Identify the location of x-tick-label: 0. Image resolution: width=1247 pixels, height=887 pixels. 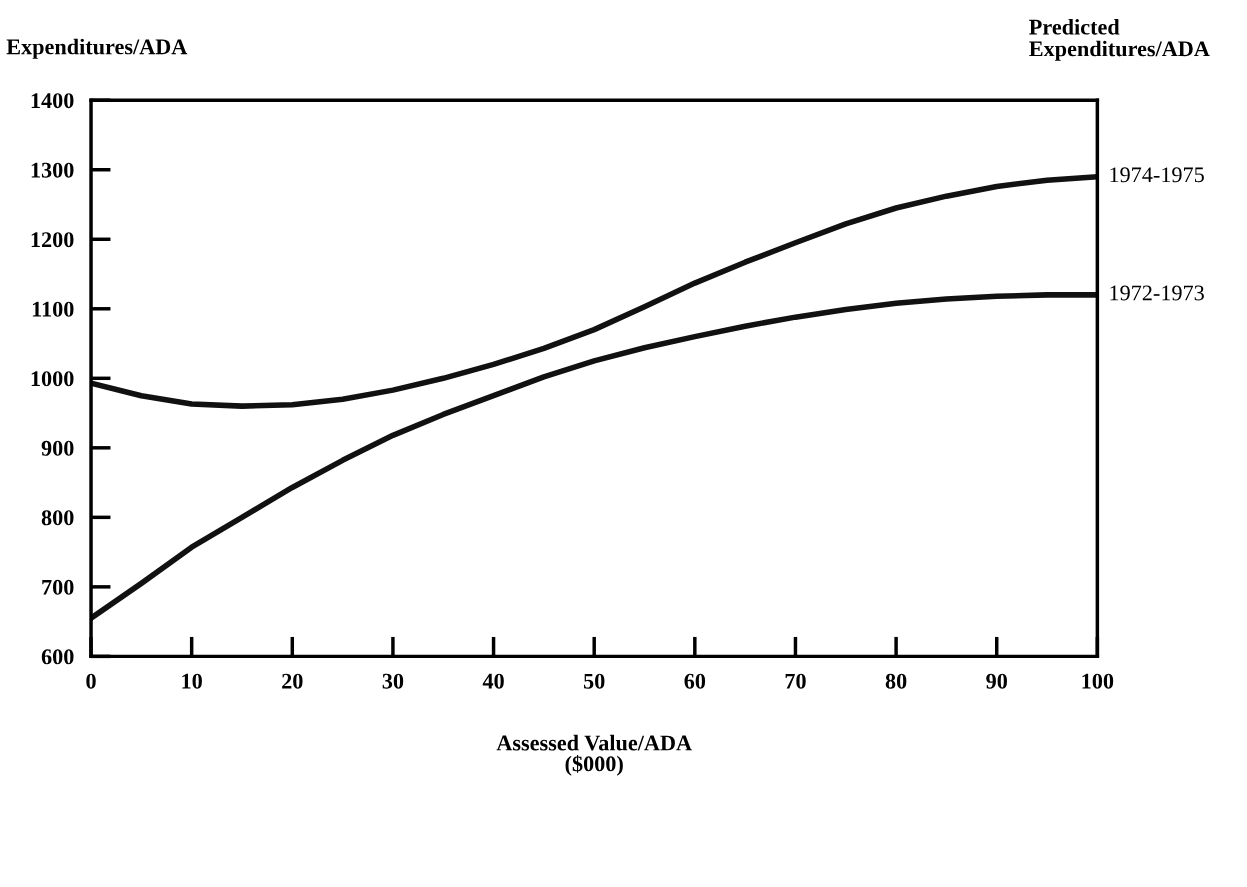
(91, 681).